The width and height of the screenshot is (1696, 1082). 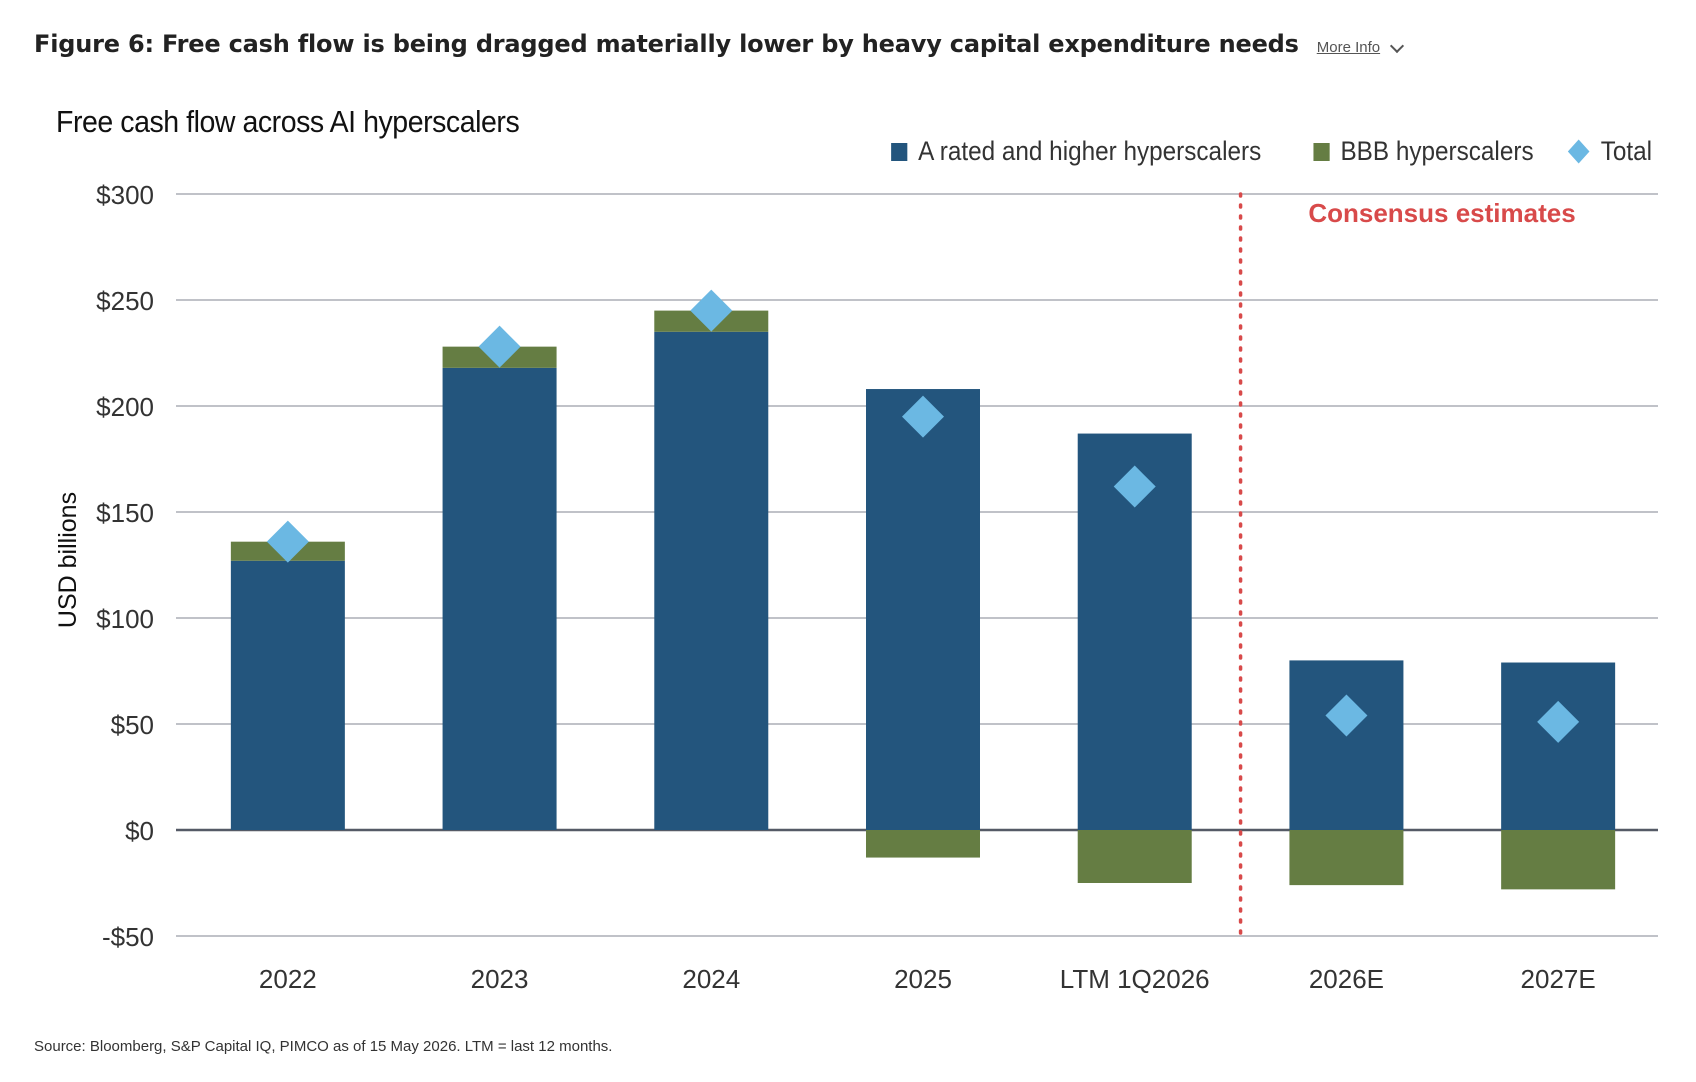 What do you see at coordinates (1441, 213) in the screenshot?
I see `consensus-estimates-label: Consensus estimates` at bounding box center [1441, 213].